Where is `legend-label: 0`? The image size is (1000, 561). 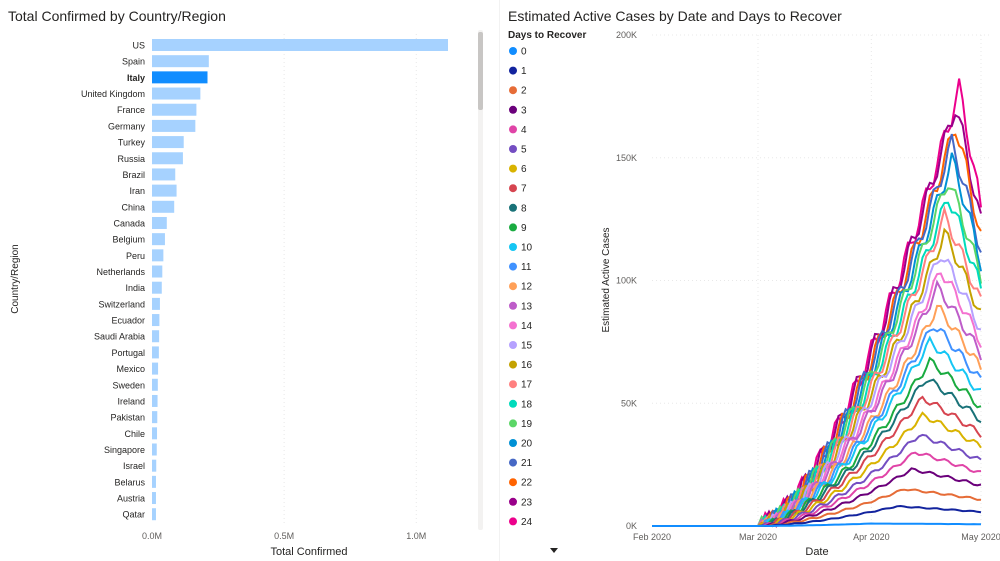
legend-label: 0 is located at coordinates (524, 52).